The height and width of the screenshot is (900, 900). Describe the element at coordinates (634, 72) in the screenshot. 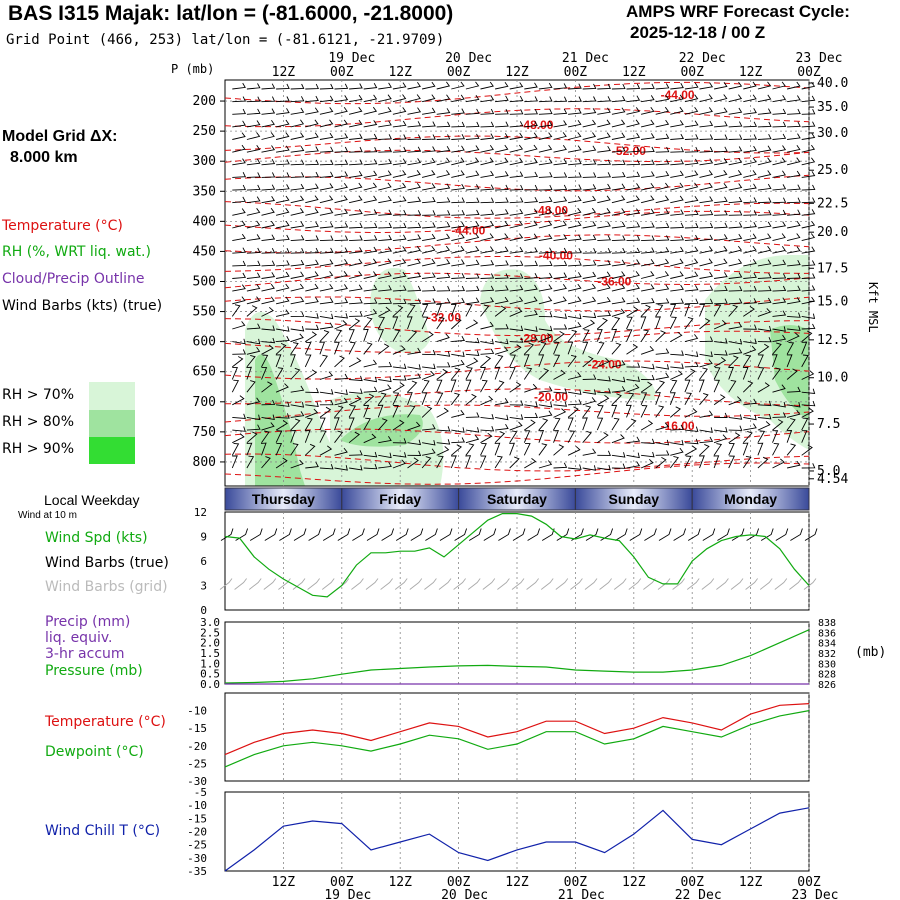

I see `top-tick-label-6: 12Z` at that location.